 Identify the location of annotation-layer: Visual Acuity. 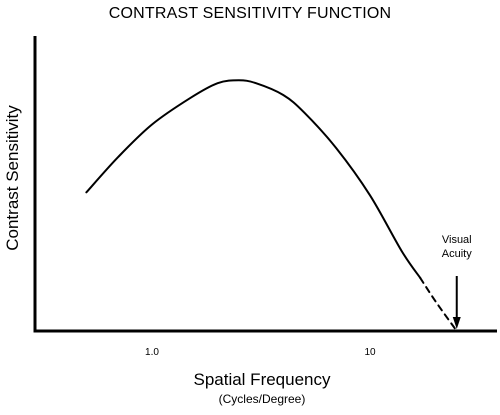
(457, 281).